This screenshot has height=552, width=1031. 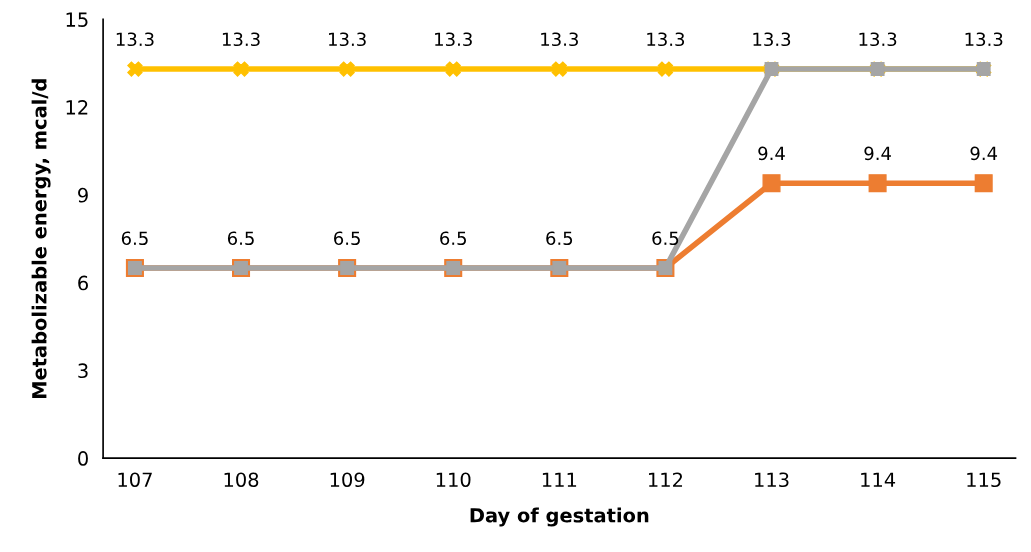 I want to click on x-tick-label: 107, so click(x=135, y=480).